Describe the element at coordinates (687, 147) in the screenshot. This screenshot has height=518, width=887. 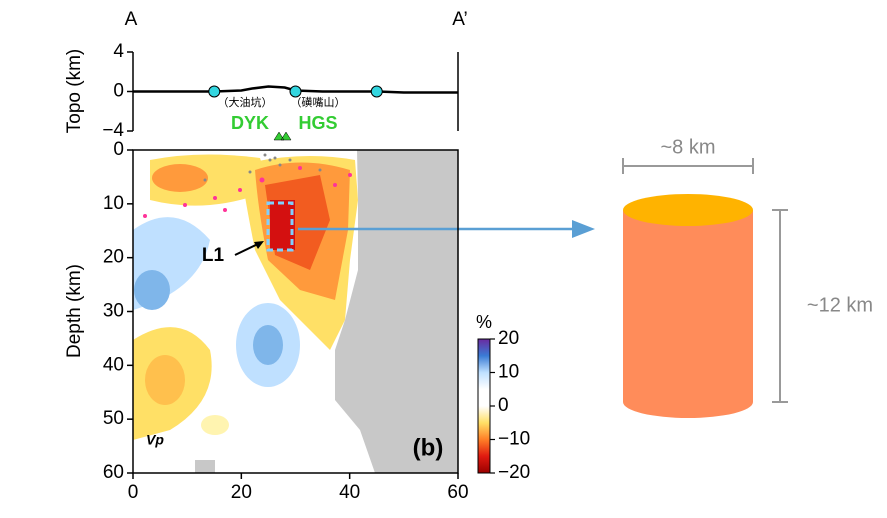
I see `width-label: ~8 km` at that location.